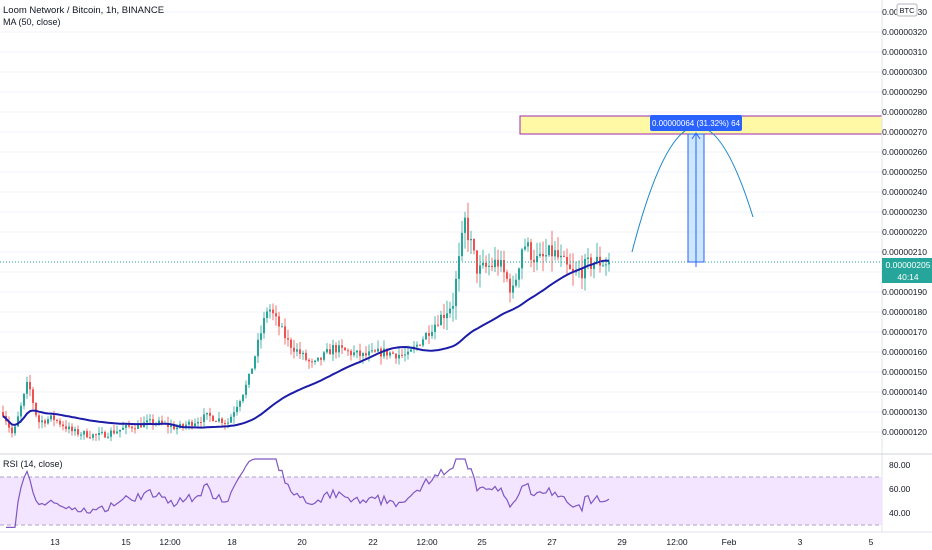  I want to click on currency-badge-box, so click(907, 10).